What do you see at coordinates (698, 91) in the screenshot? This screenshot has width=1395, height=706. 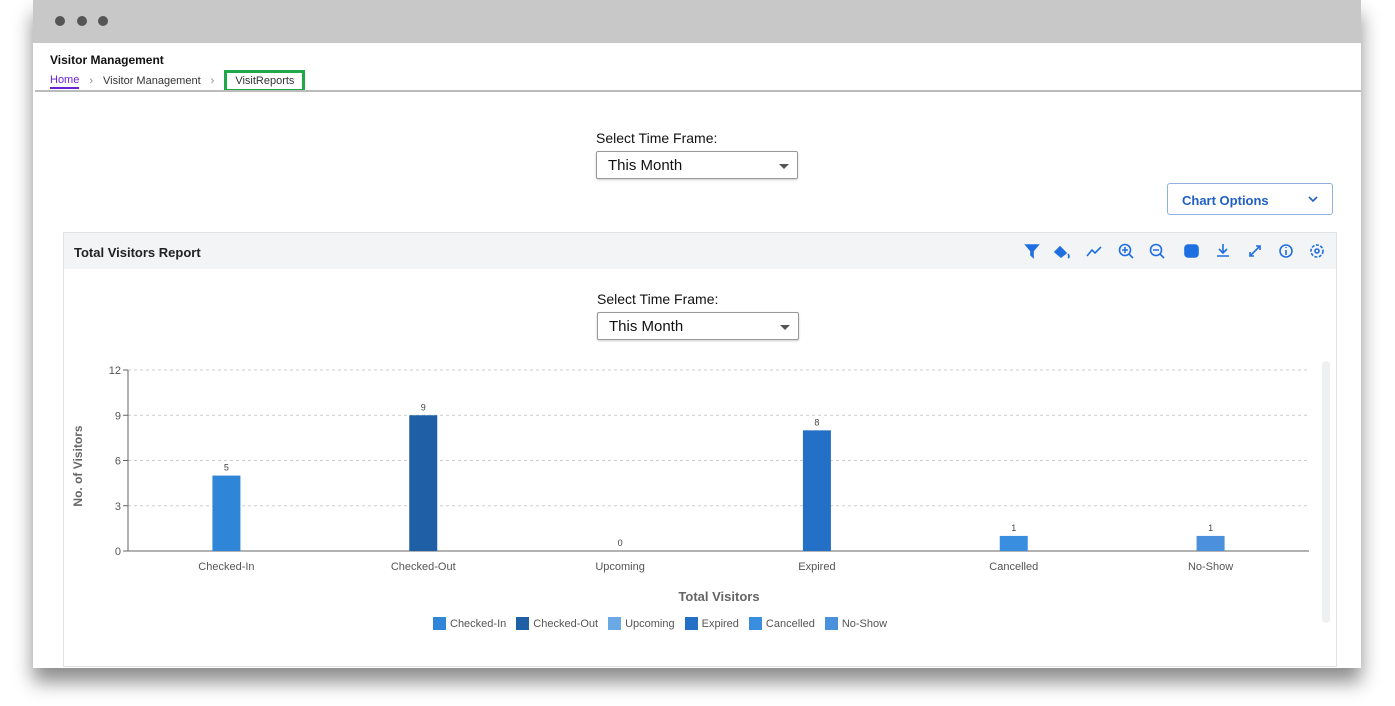 I see `divider` at bounding box center [698, 91].